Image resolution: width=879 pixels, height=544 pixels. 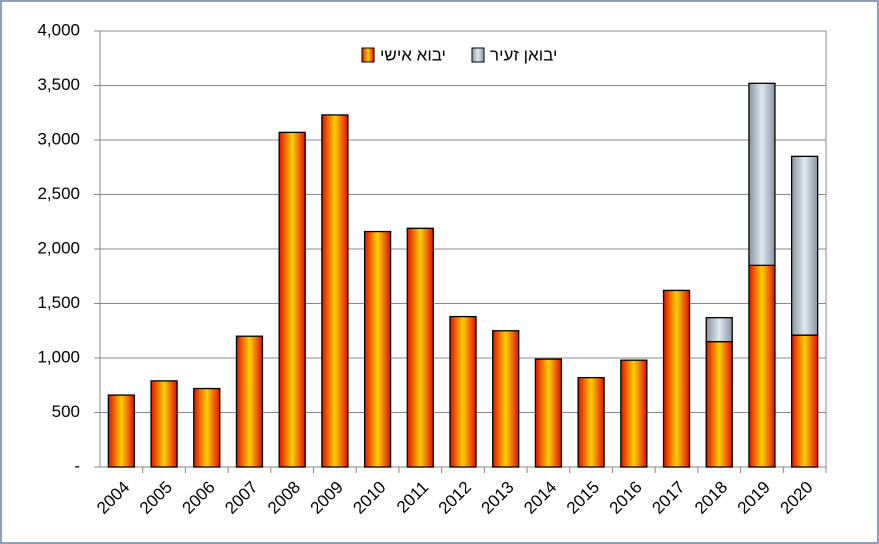 What do you see at coordinates (58, 29) in the screenshot?
I see `y-tick-label: 4,000` at bounding box center [58, 29].